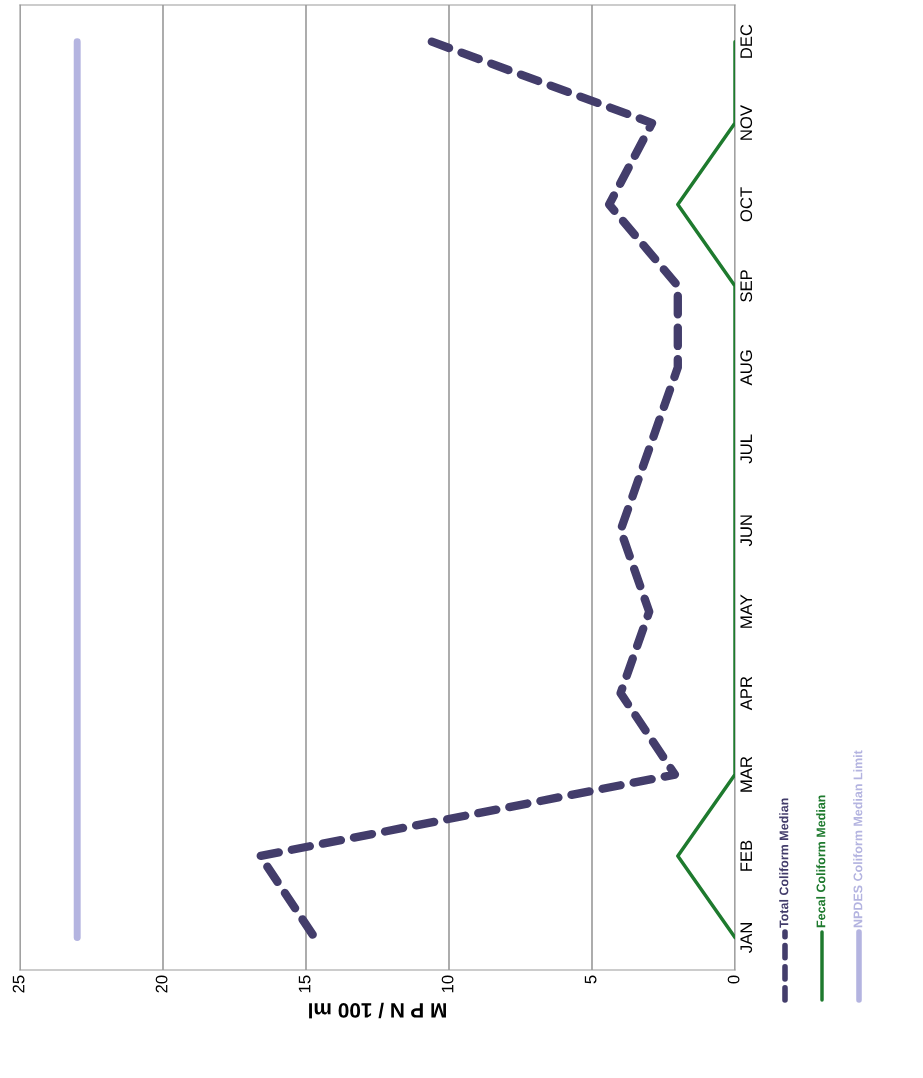  What do you see at coordinates (746, 286) in the screenshot?
I see `y-tick-label: SEP` at bounding box center [746, 286].